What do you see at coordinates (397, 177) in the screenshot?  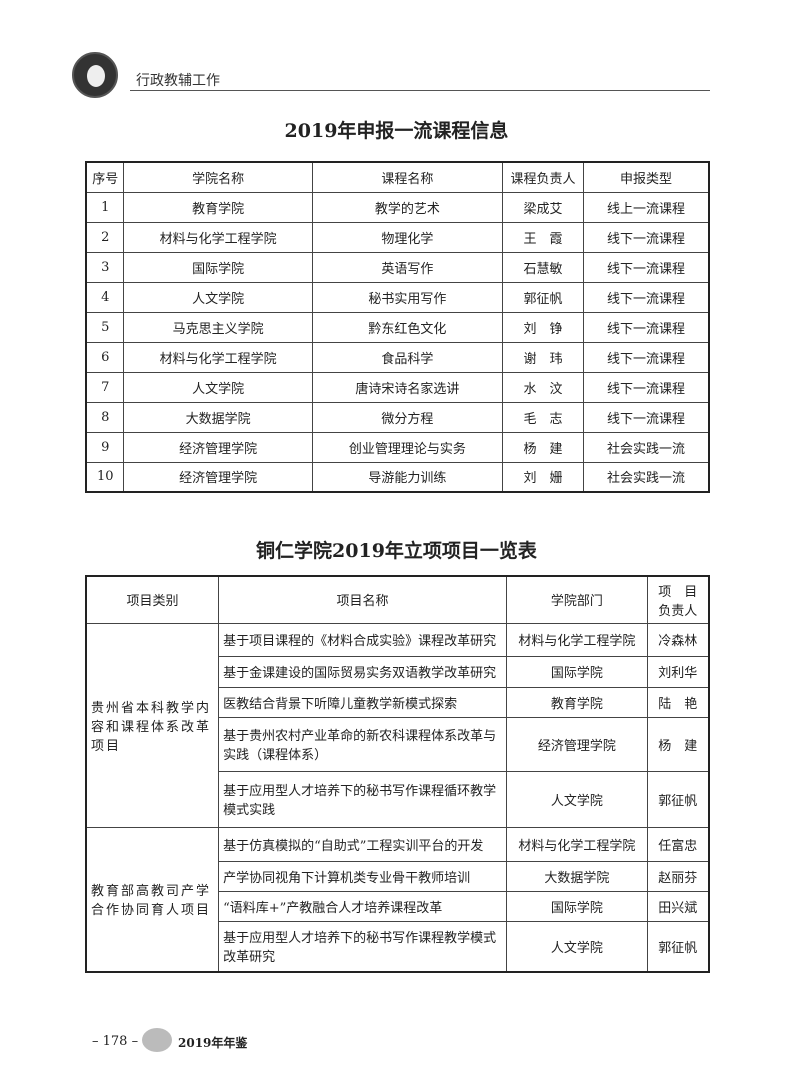 I see `table-header-row: 序号 学院名称 课程名称 课程负责人 申报类型` at bounding box center [397, 177].